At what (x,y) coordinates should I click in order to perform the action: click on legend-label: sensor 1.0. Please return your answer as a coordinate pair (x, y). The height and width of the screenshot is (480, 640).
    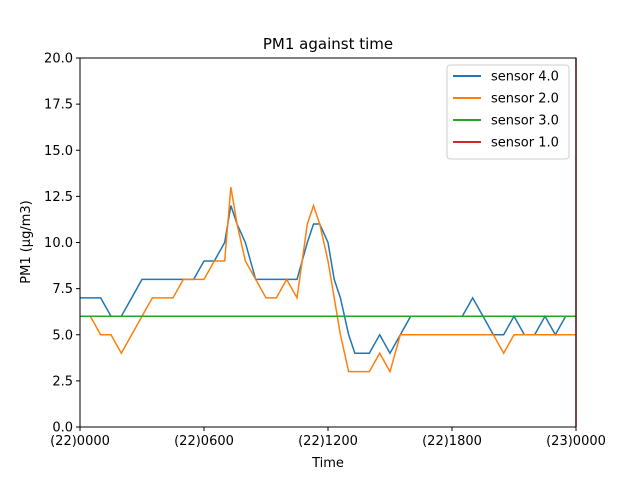
    Looking at the image, I should click on (525, 143).